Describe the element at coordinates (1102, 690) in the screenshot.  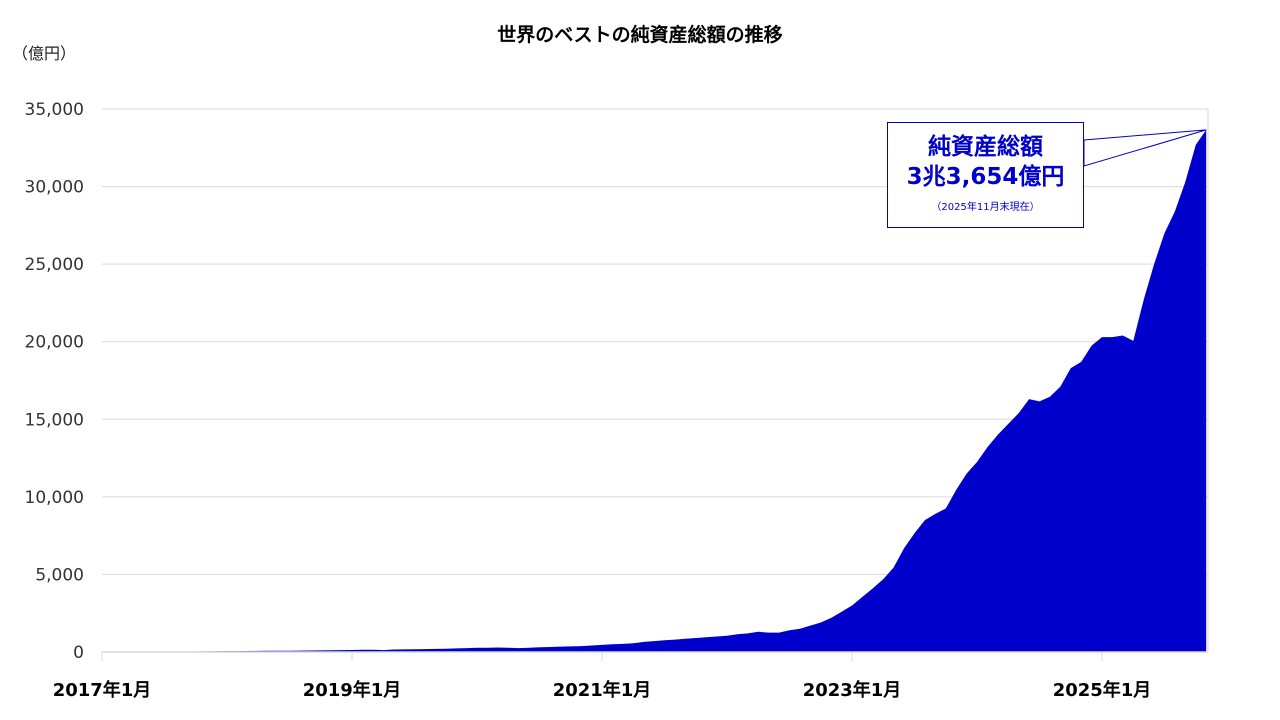
I see `x-tick-label: 2025年1月` at that location.